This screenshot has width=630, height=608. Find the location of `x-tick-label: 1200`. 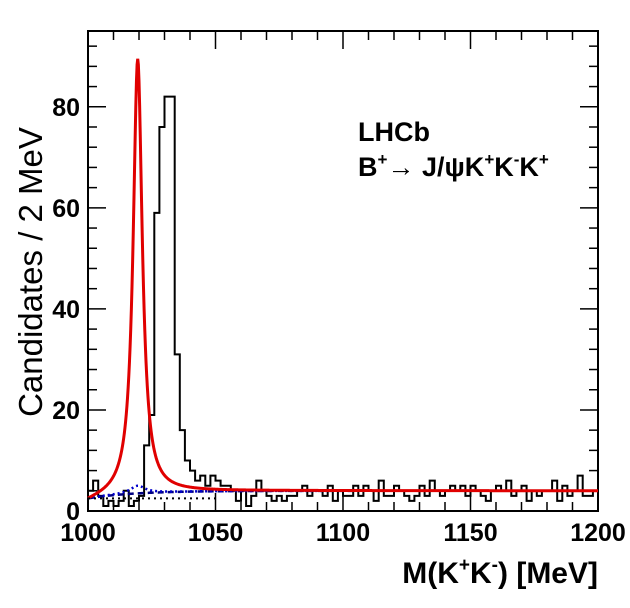

x-tick-label: 1200 is located at coordinates (598, 533).